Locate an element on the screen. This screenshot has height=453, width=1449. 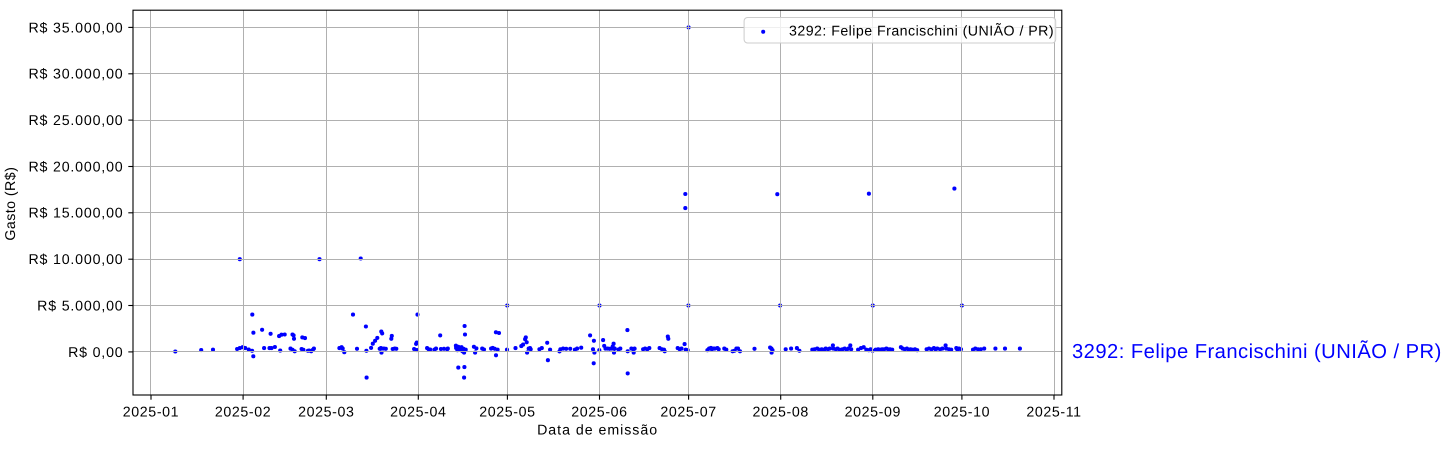
svg-text: R$ 15.000,00 is located at coordinates (75, 214).